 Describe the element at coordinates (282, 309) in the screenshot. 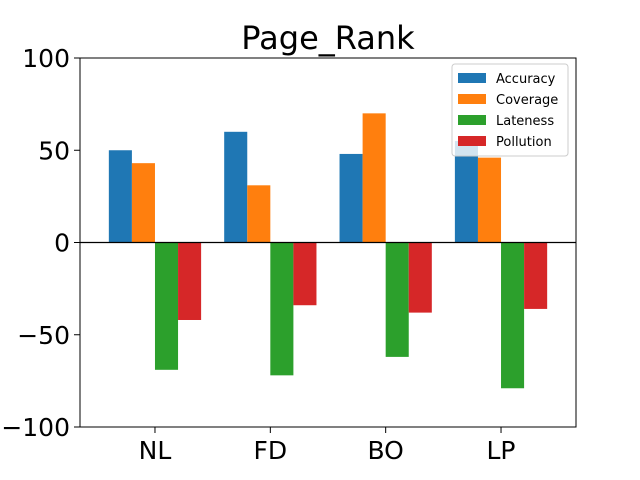

I see `bar-lateness-fd` at that location.